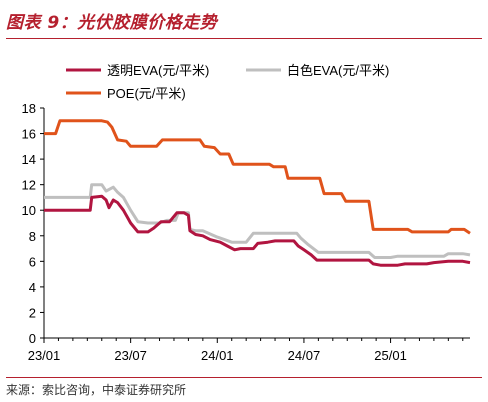 This screenshot has height=402, width=488. What do you see at coordinates (29, 185) in the screenshot?
I see `y-tick-label: 12` at bounding box center [29, 185].